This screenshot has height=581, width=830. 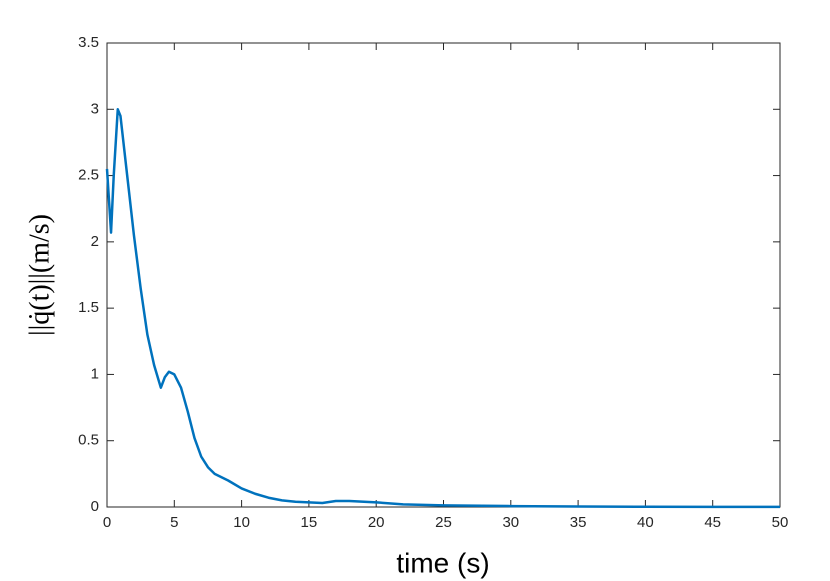 What do you see at coordinates (88, 307) in the screenshot?
I see `y-tick-label: 1.5` at bounding box center [88, 307].